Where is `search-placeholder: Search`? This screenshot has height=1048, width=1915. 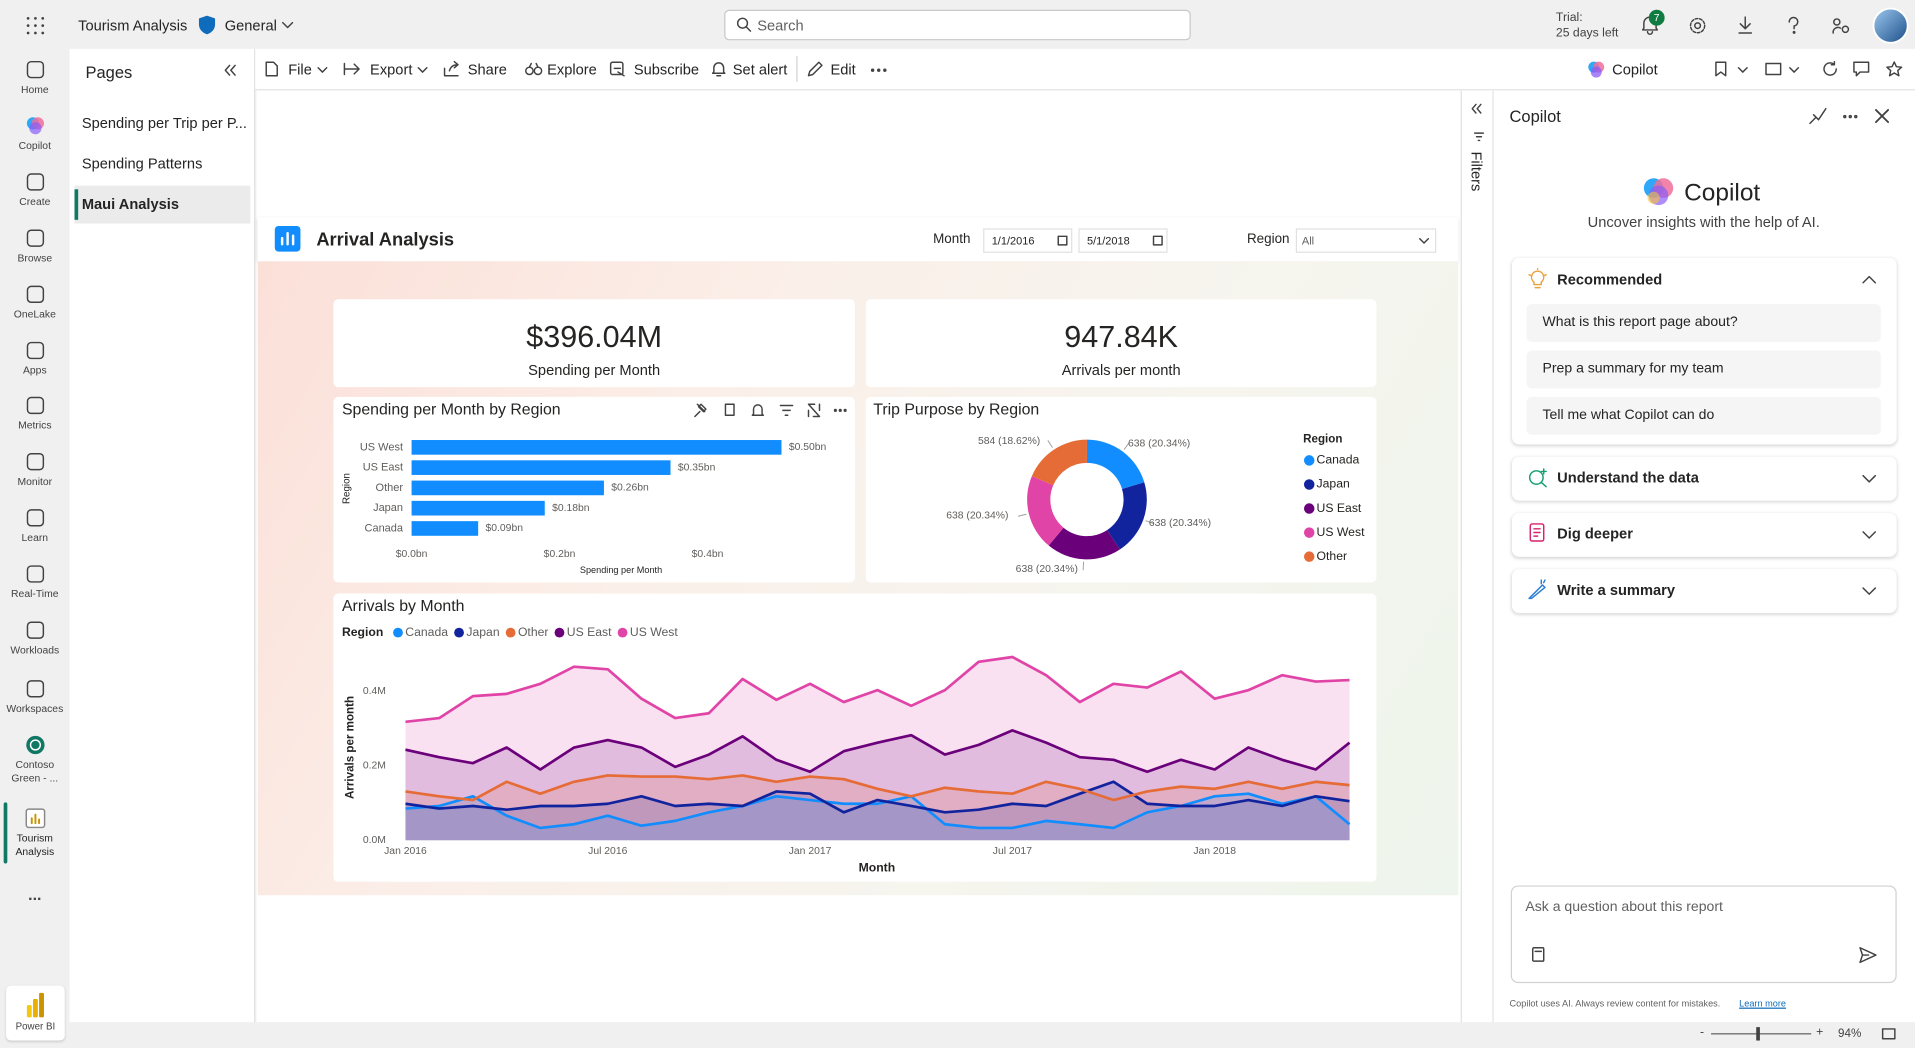
search-placeholder: Search is located at coordinates (780, 26).